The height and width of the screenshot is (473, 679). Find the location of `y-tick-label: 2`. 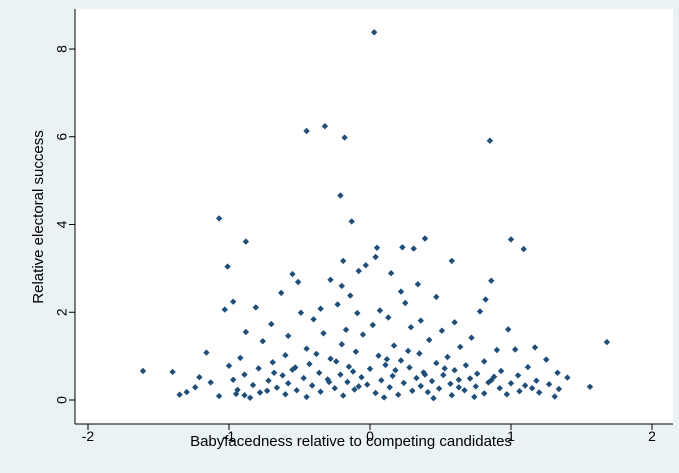

y-tick-label: 2 is located at coordinates (62, 312).